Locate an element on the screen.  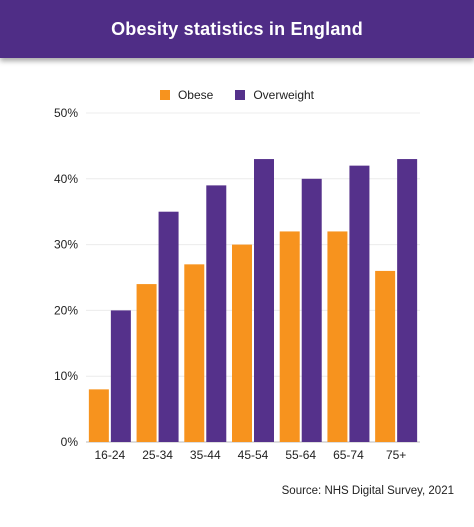
legend: Obese Overweight is located at coordinates (237, 95).